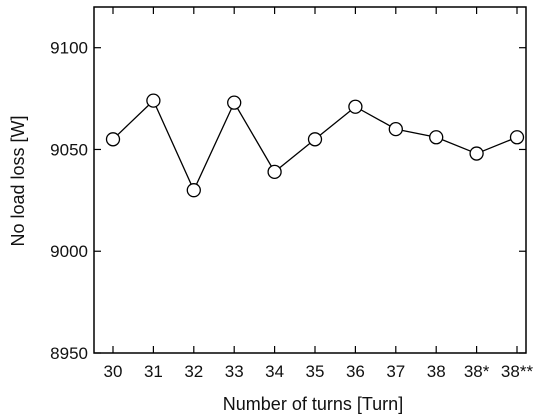 The image size is (550, 419). I want to click on x-tick-label: 35, so click(315, 371).